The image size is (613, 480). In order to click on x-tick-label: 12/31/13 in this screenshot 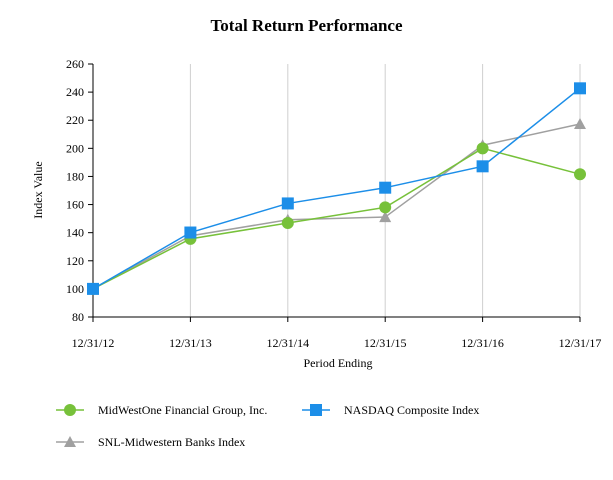, I will do `click(190, 343)`.